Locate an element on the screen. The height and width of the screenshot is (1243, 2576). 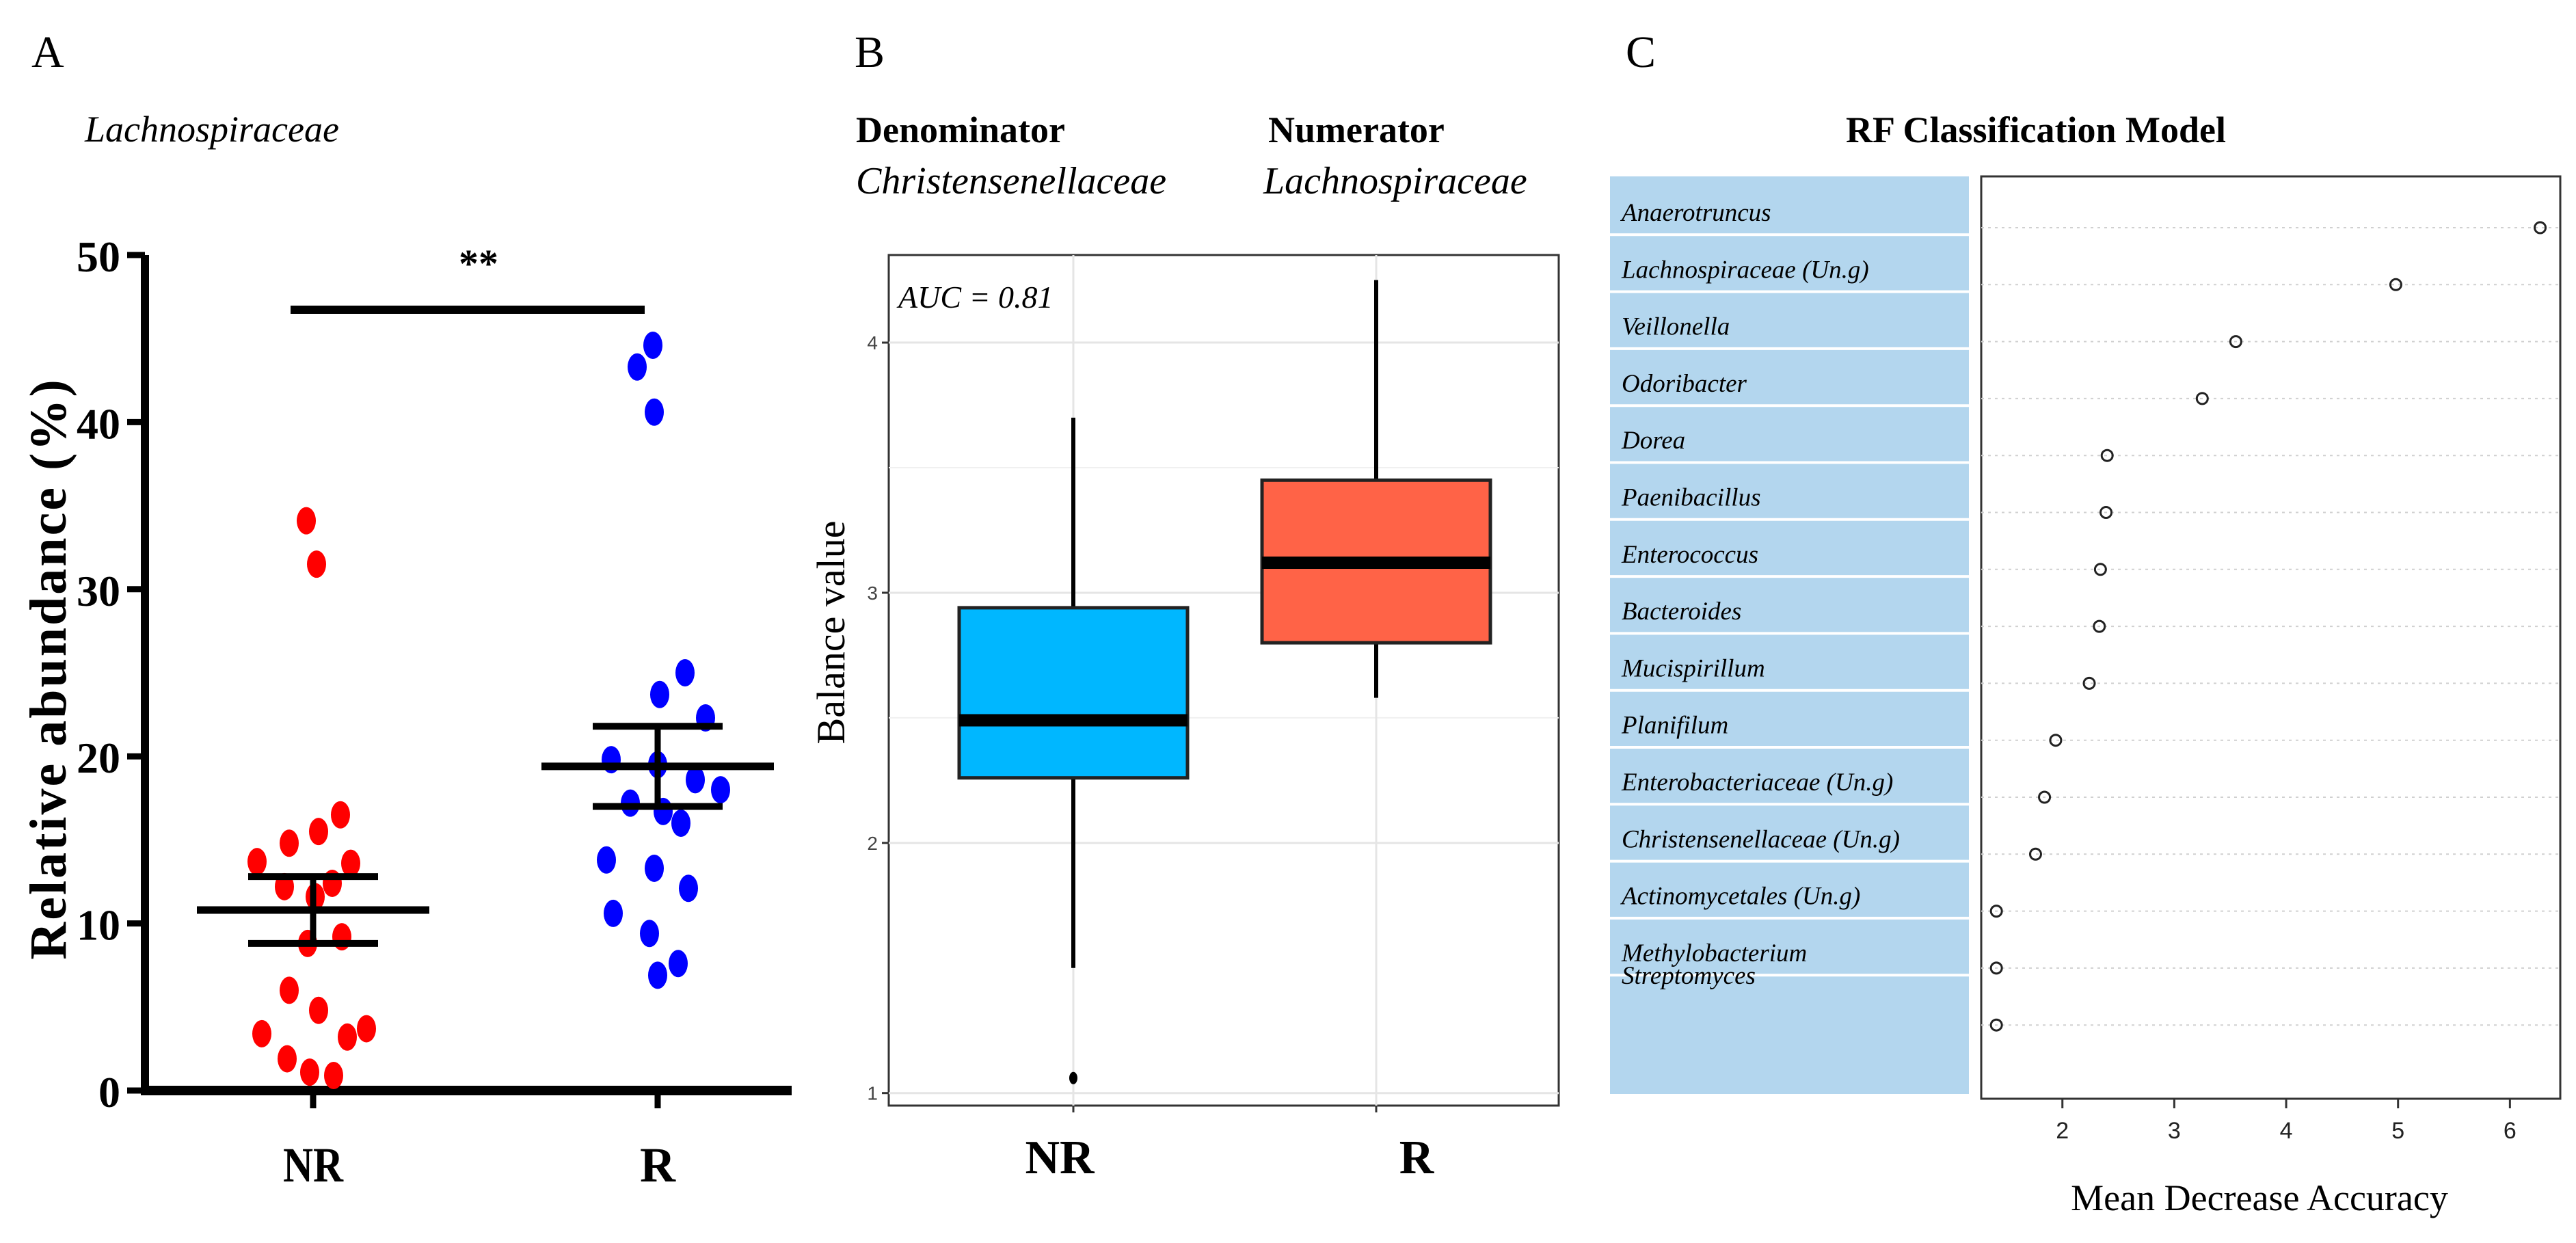
y-tick-label: 30 is located at coordinates (98, 591).